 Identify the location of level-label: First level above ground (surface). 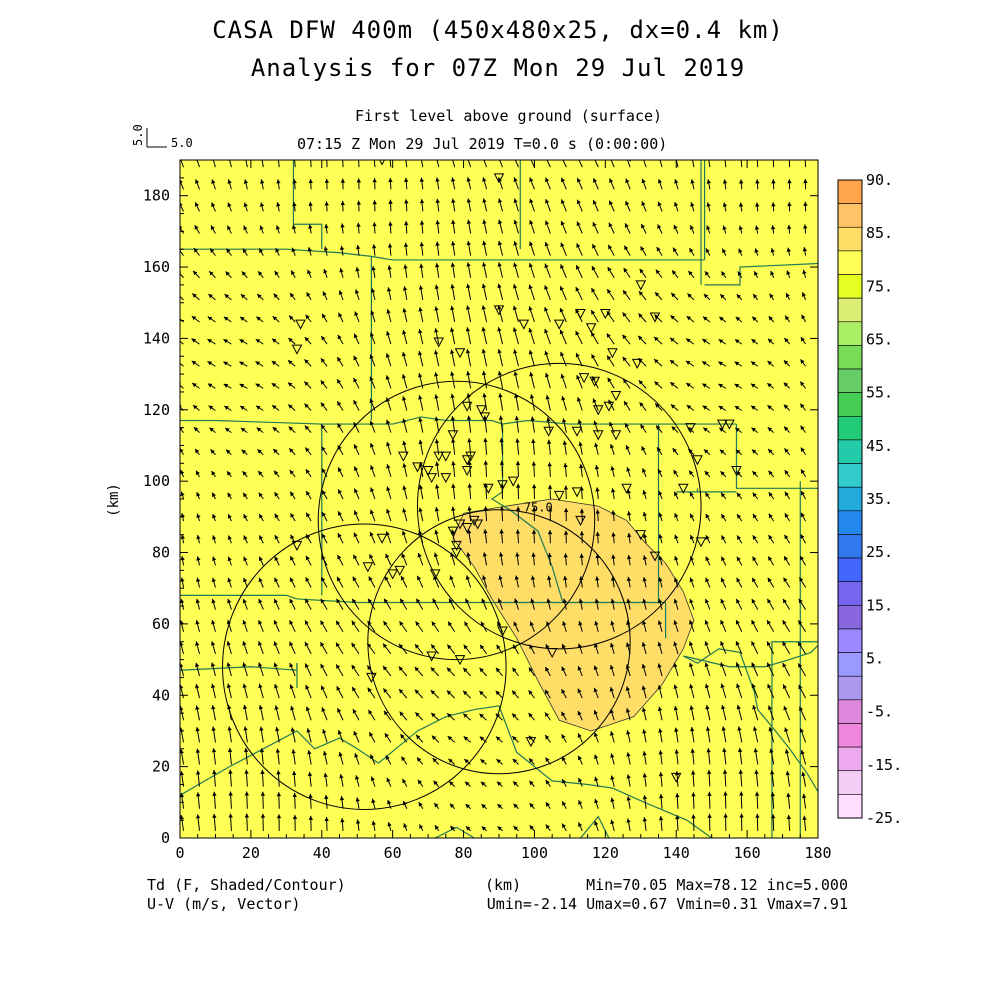
(509, 116).